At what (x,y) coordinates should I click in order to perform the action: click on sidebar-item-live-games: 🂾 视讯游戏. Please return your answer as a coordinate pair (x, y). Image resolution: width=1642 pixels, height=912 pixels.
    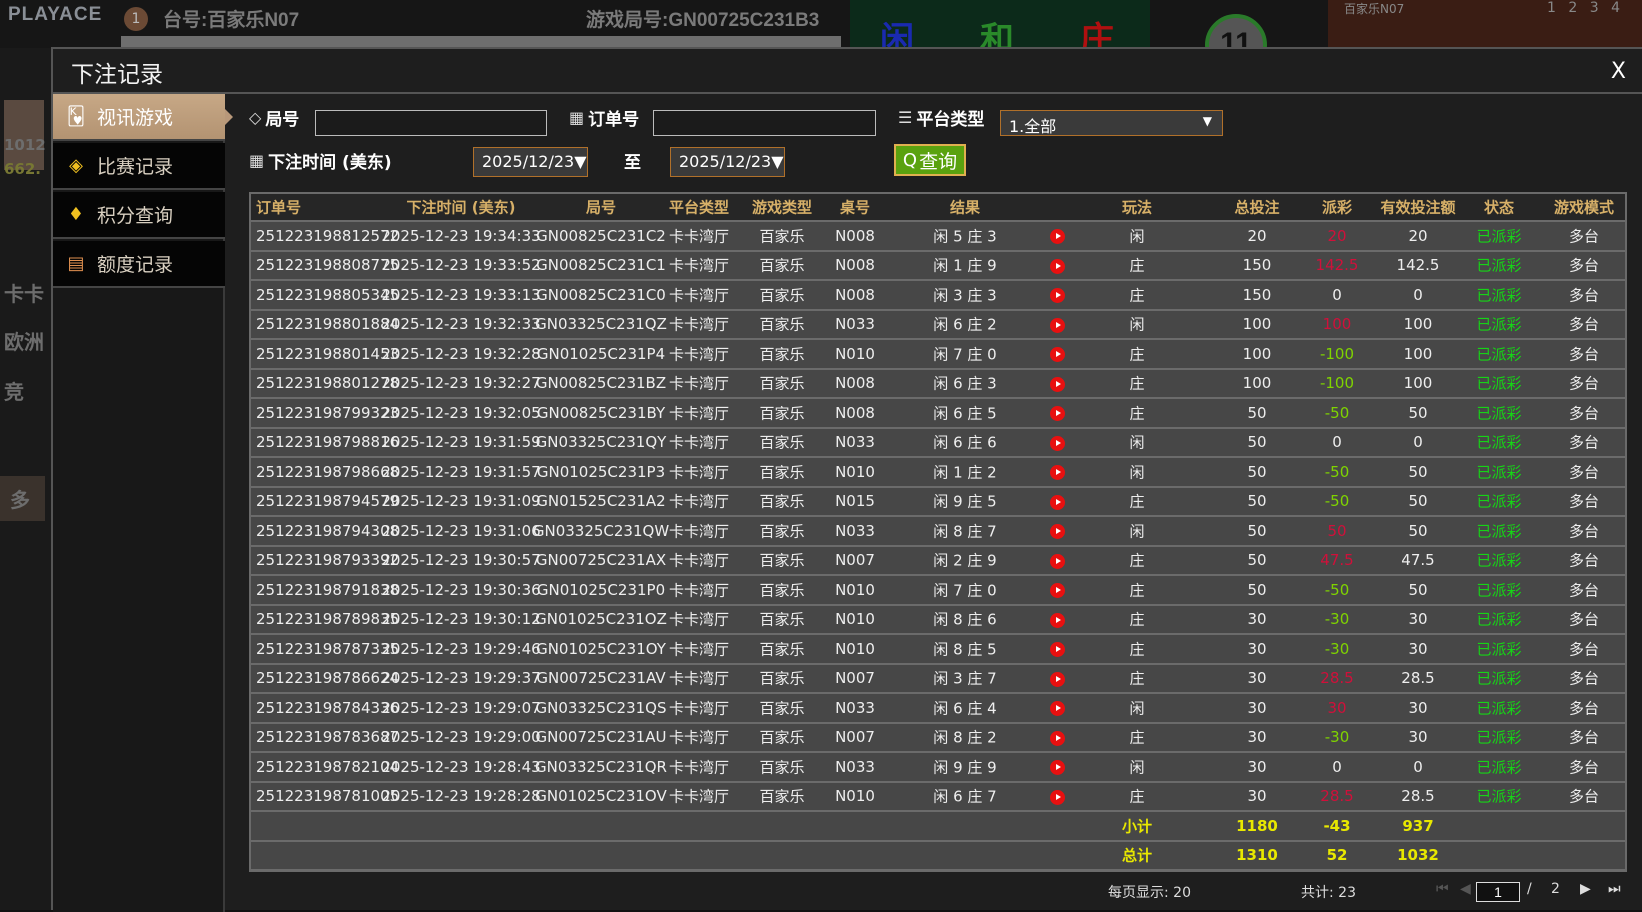
    Looking at the image, I should click on (143, 117).